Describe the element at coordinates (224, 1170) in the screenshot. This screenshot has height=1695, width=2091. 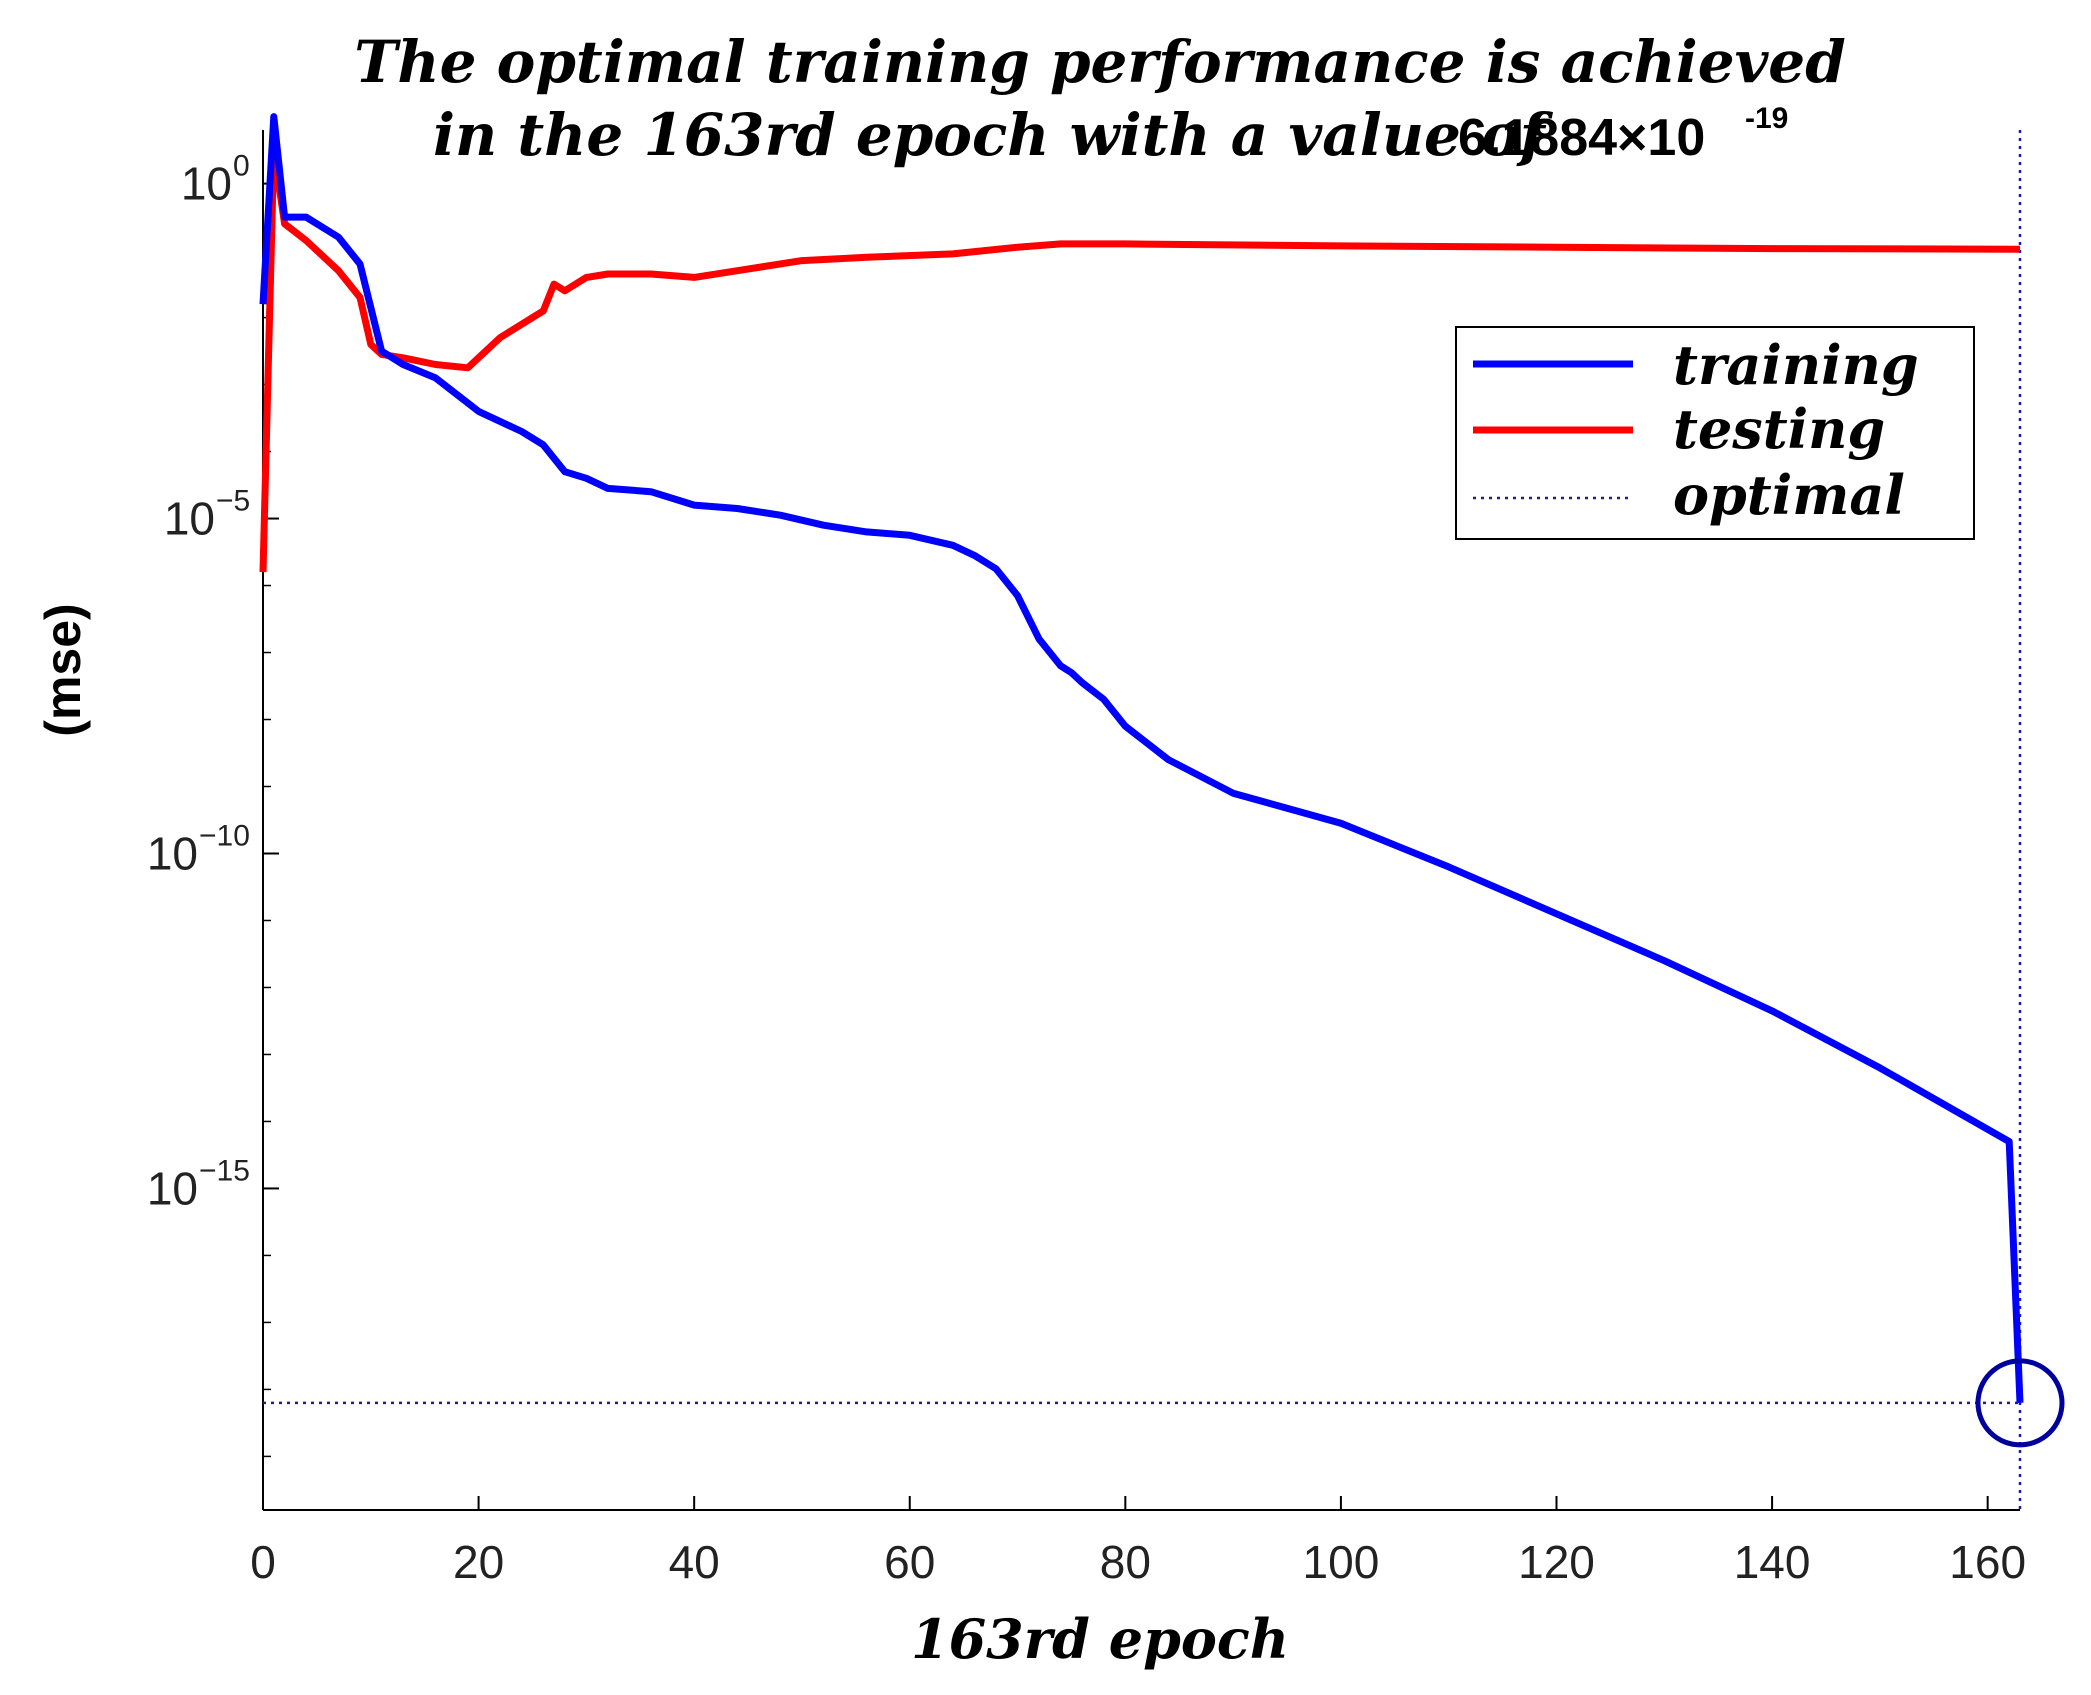
I see `y-tick-label-exponent: −15` at that location.